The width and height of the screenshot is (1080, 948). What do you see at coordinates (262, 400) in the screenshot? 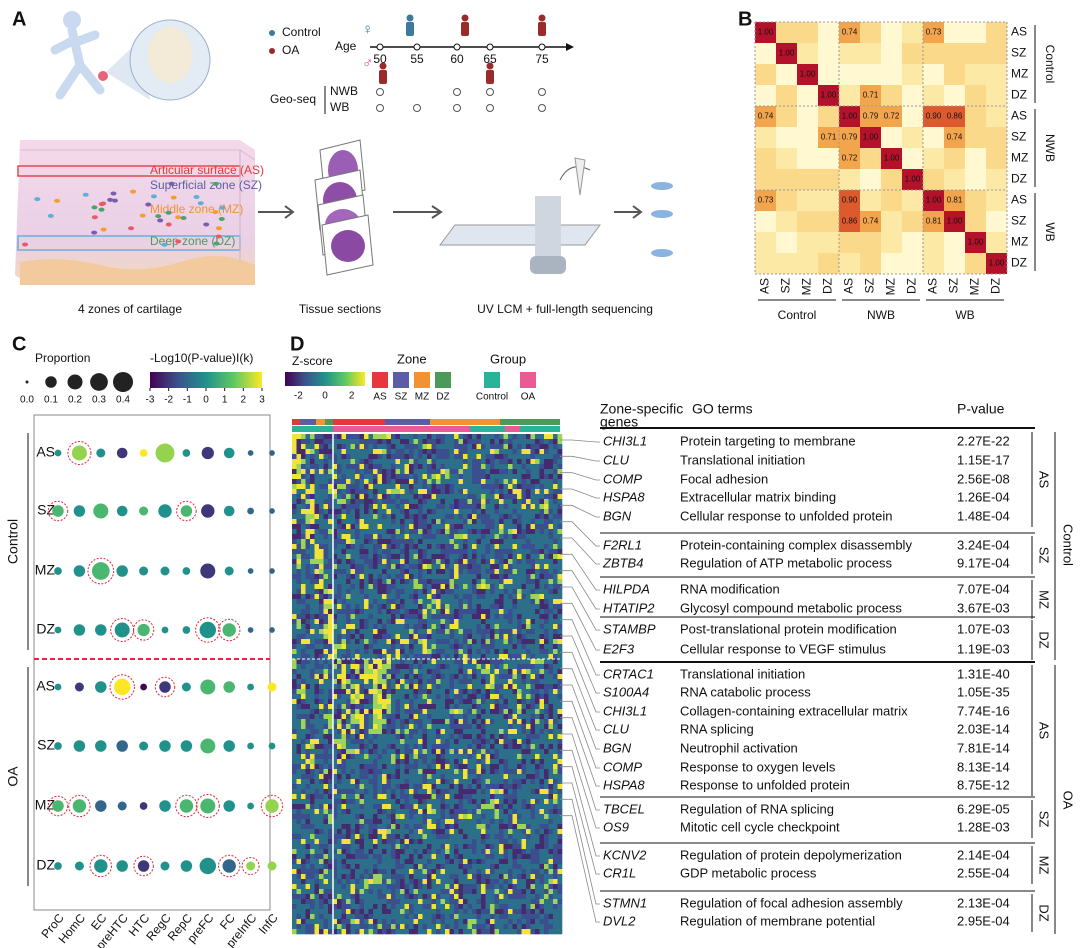
I see `color-tick: 3` at bounding box center [262, 400].